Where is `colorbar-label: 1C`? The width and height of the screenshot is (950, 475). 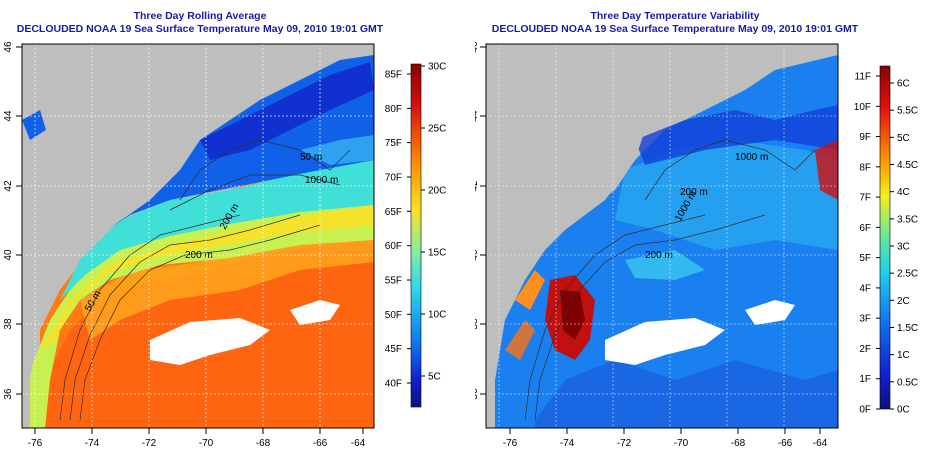 colorbar-label: 1C is located at coordinates (903, 355).